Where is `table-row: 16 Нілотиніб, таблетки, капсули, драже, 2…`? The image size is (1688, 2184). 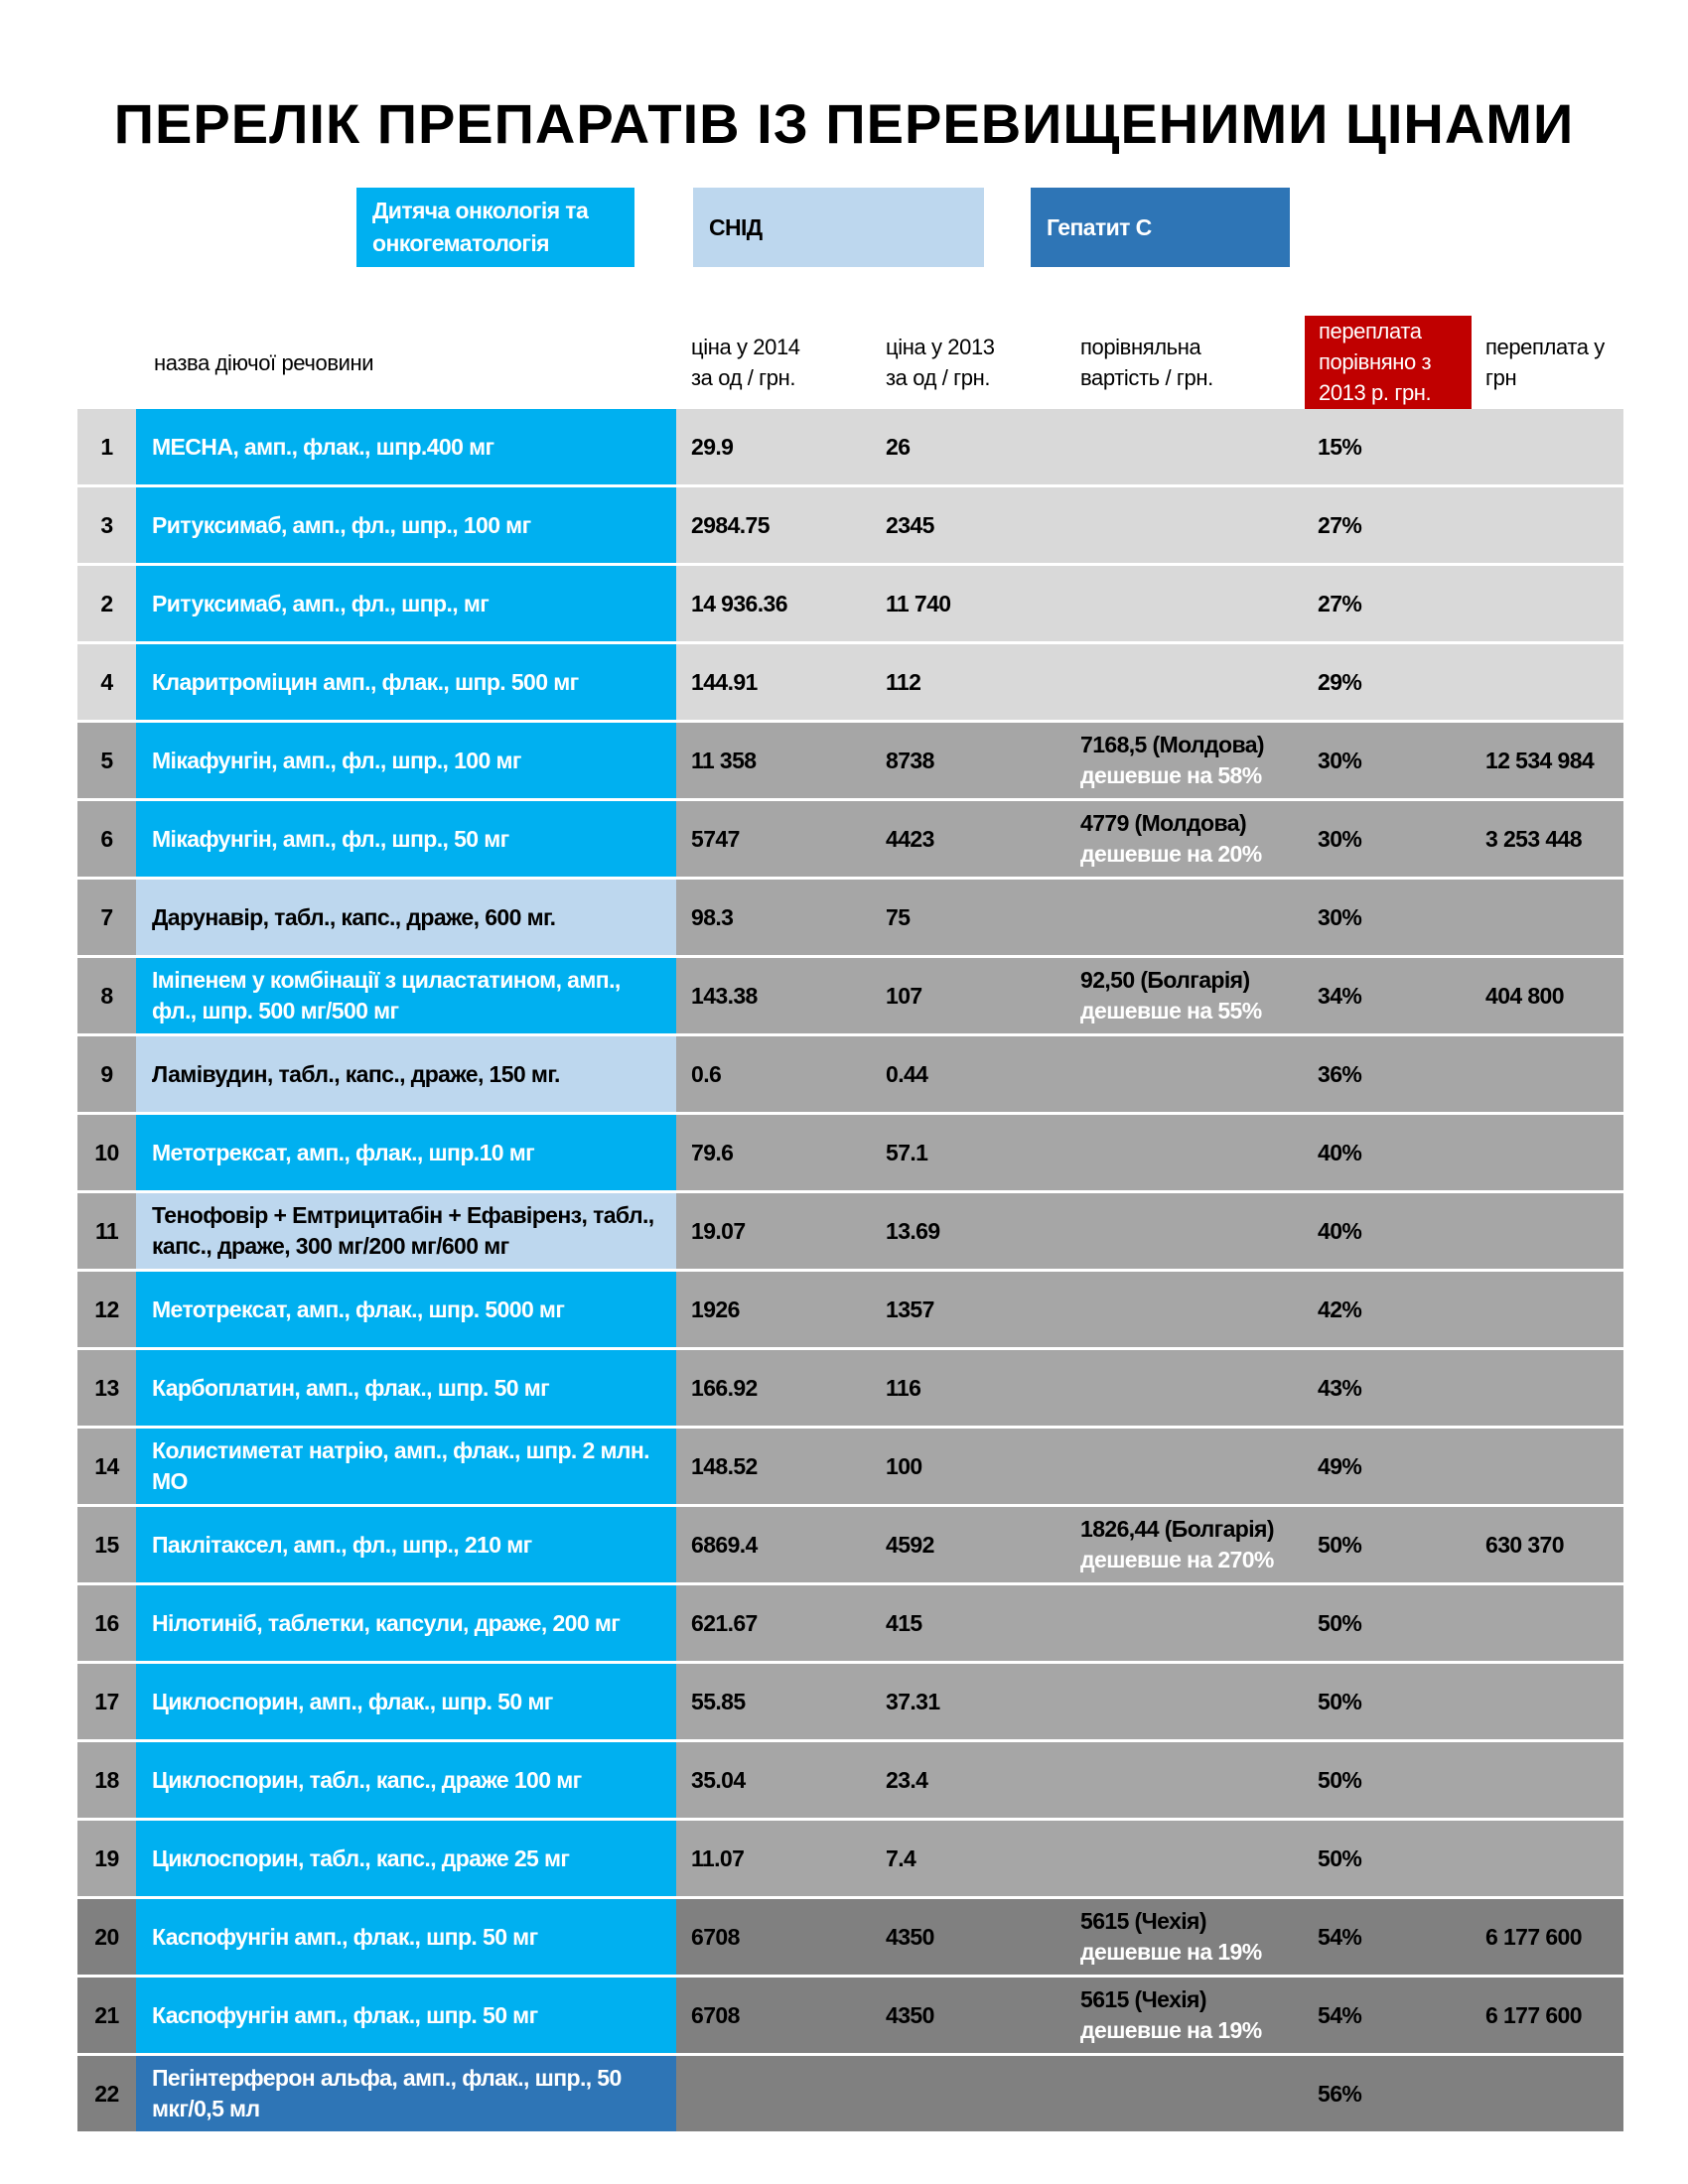
table-row: 16 Нілотиніб, таблетки, капсули, драже, 2… is located at coordinates (850, 1623).